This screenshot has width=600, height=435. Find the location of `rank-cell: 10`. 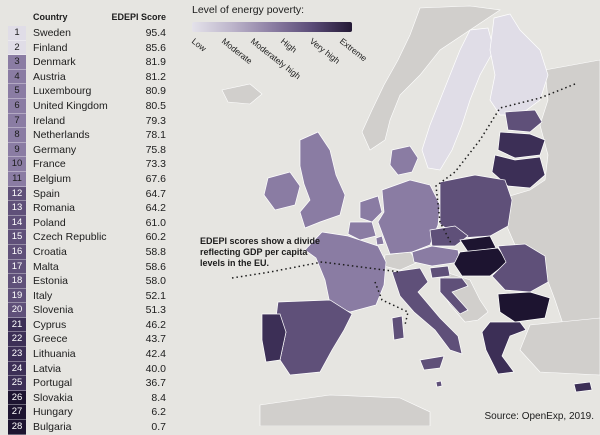

rank-cell: 10 is located at coordinates (17, 164).